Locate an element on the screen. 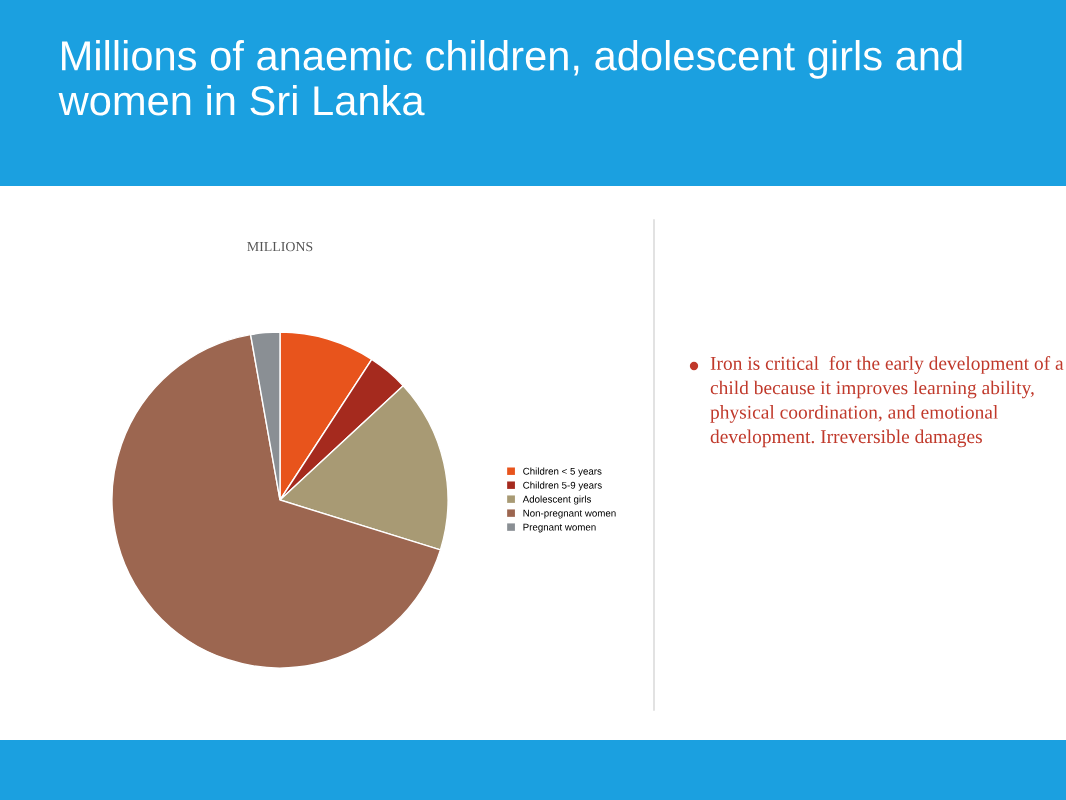 This screenshot has width=1066, height=800. text: Iron is critical for the early development of a child because it improves learning ability, physical coordination, and emotional development. Irreversible damages is located at coordinates (887, 402).